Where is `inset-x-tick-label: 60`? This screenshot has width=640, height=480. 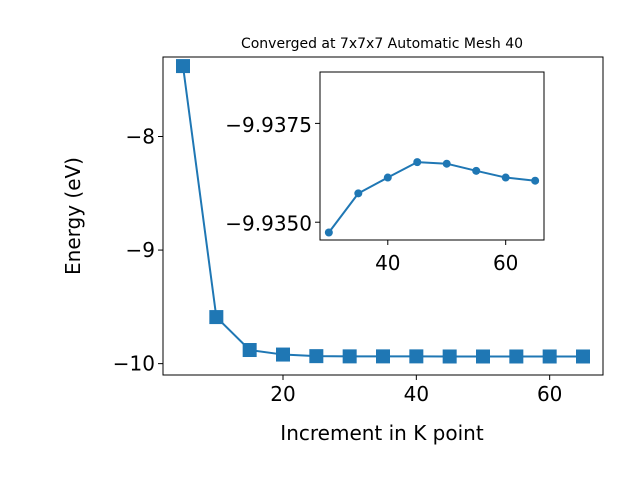
inset-x-tick-label: 60 is located at coordinates (505, 263).